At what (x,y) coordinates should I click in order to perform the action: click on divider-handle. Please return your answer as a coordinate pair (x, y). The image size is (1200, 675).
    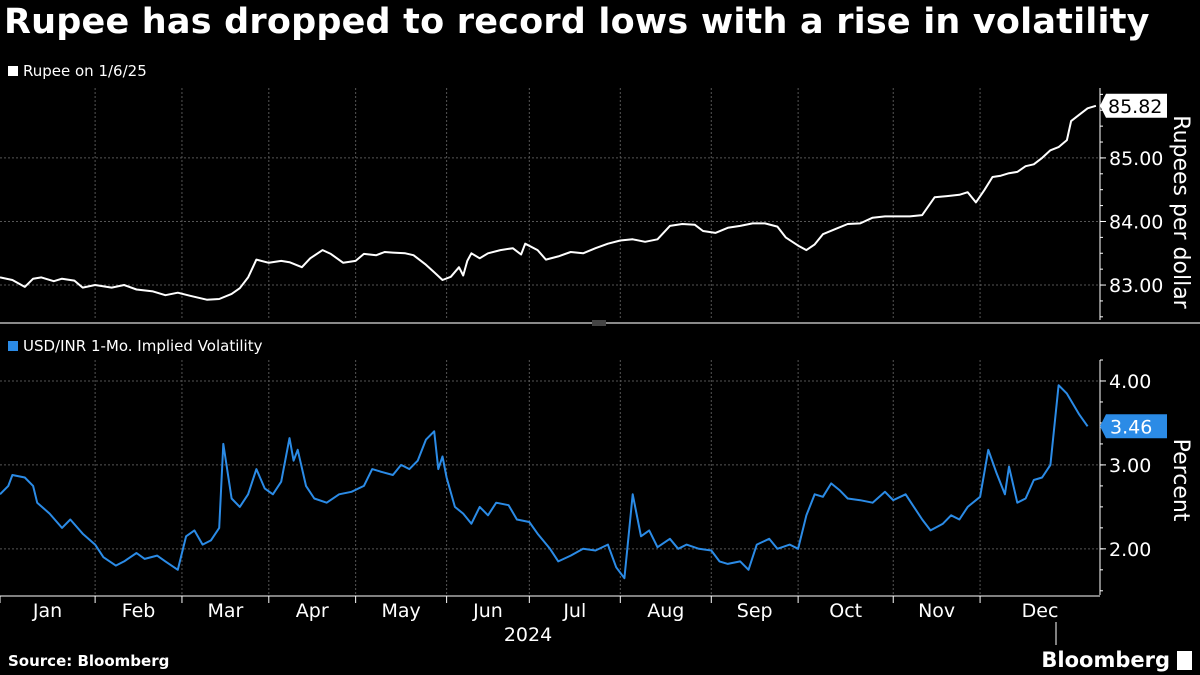
    Looking at the image, I should click on (599, 323).